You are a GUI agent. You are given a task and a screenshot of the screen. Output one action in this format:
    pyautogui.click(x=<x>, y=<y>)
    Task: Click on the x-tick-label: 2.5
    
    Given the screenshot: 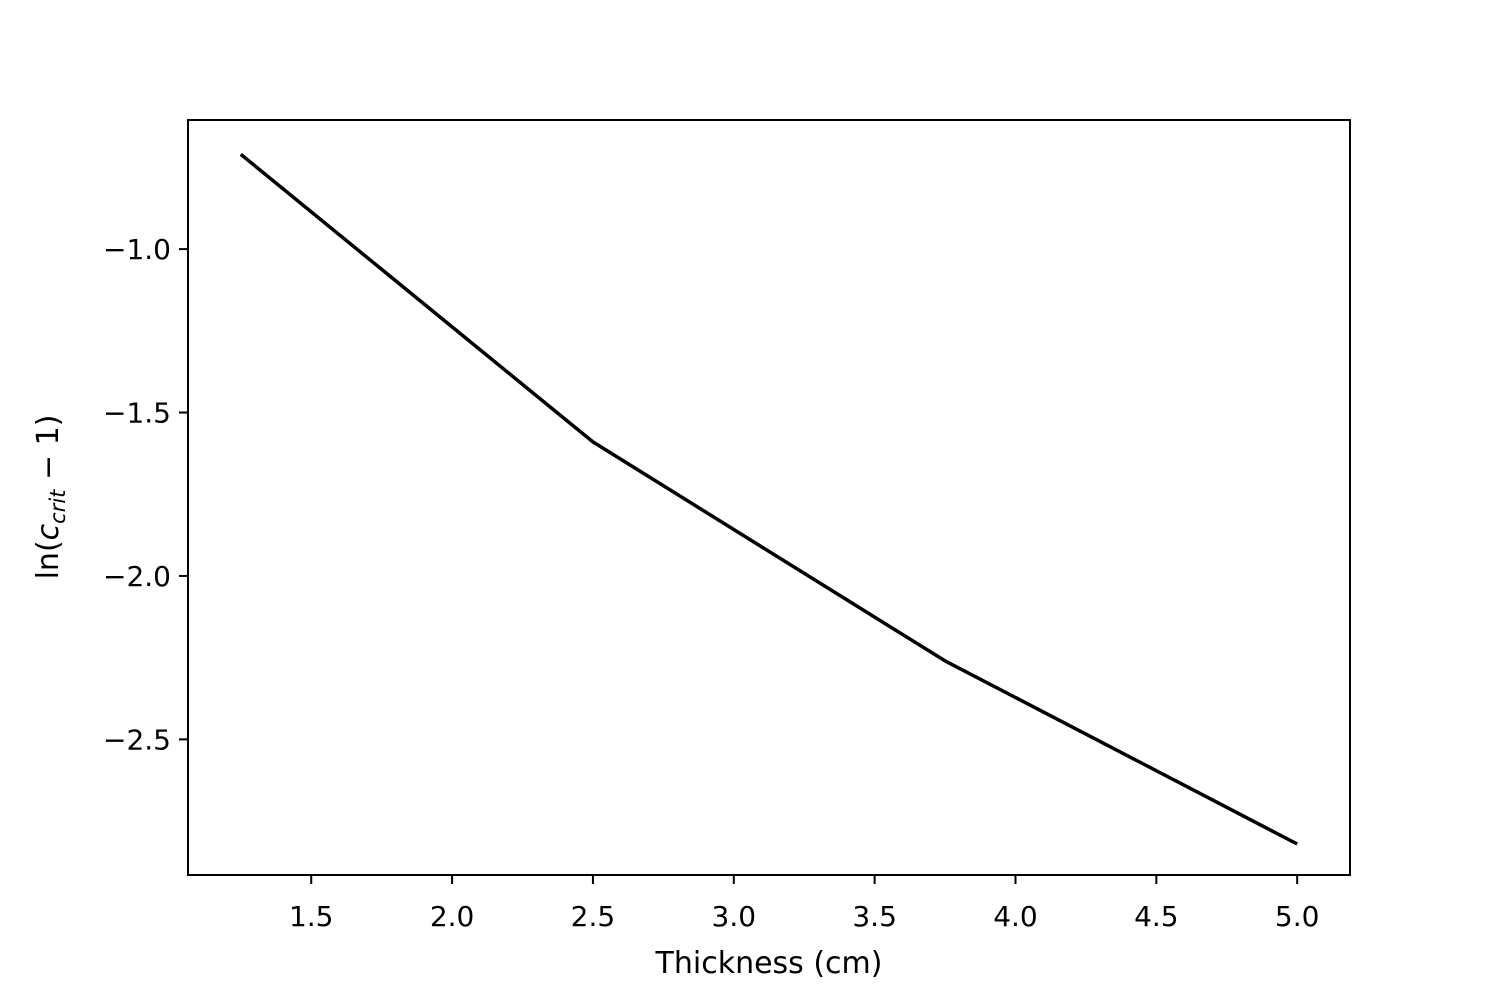 What is the action you would take?
    pyautogui.click(x=593, y=916)
    